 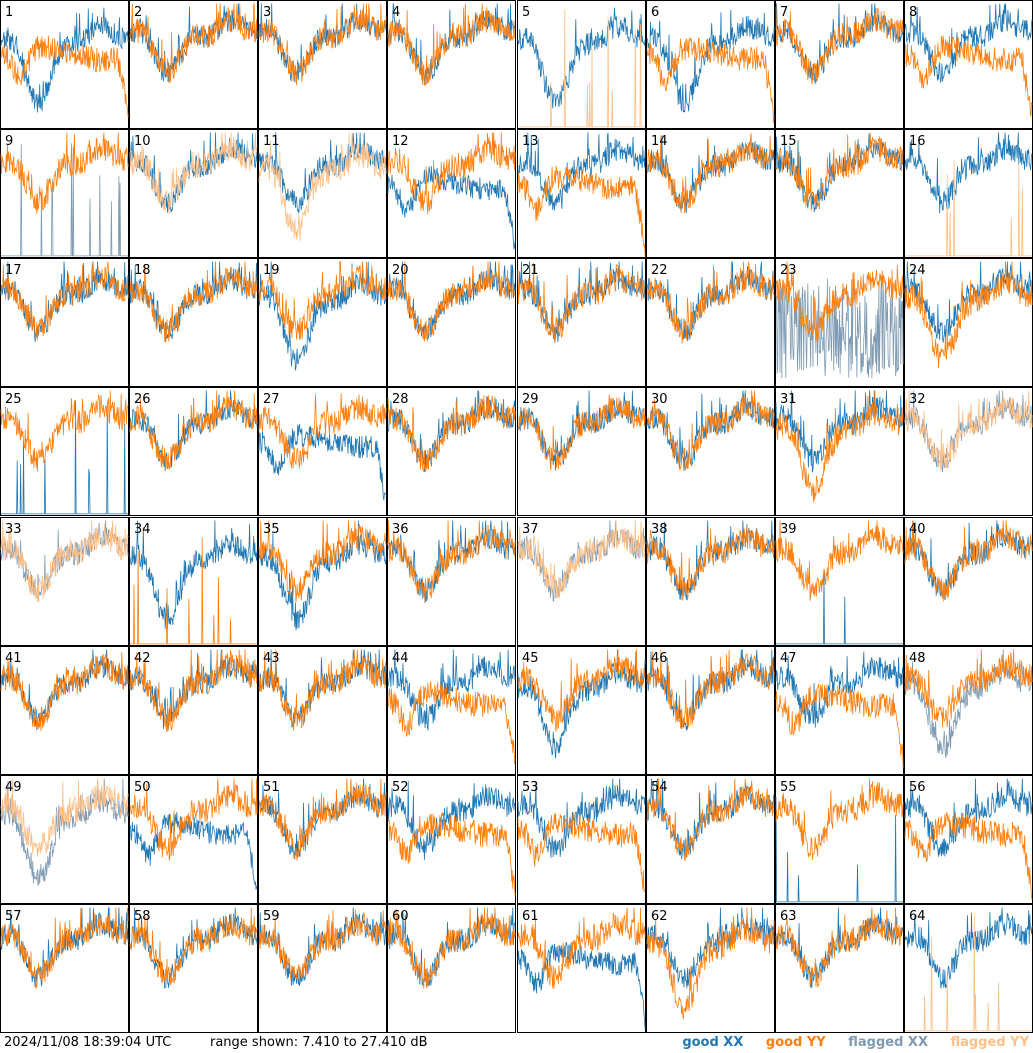 What do you see at coordinates (142, 141) in the screenshot?
I see `tile-label: 10` at bounding box center [142, 141].